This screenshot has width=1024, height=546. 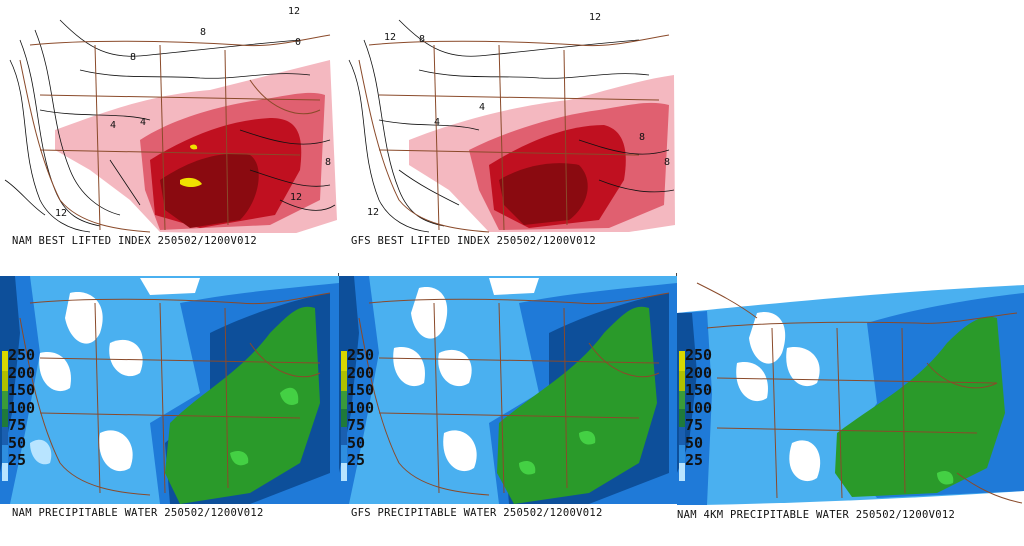 What do you see at coordinates (298, 42) in the screenshot?
I see `contour-label: 0` at bounding box center [298, 42].